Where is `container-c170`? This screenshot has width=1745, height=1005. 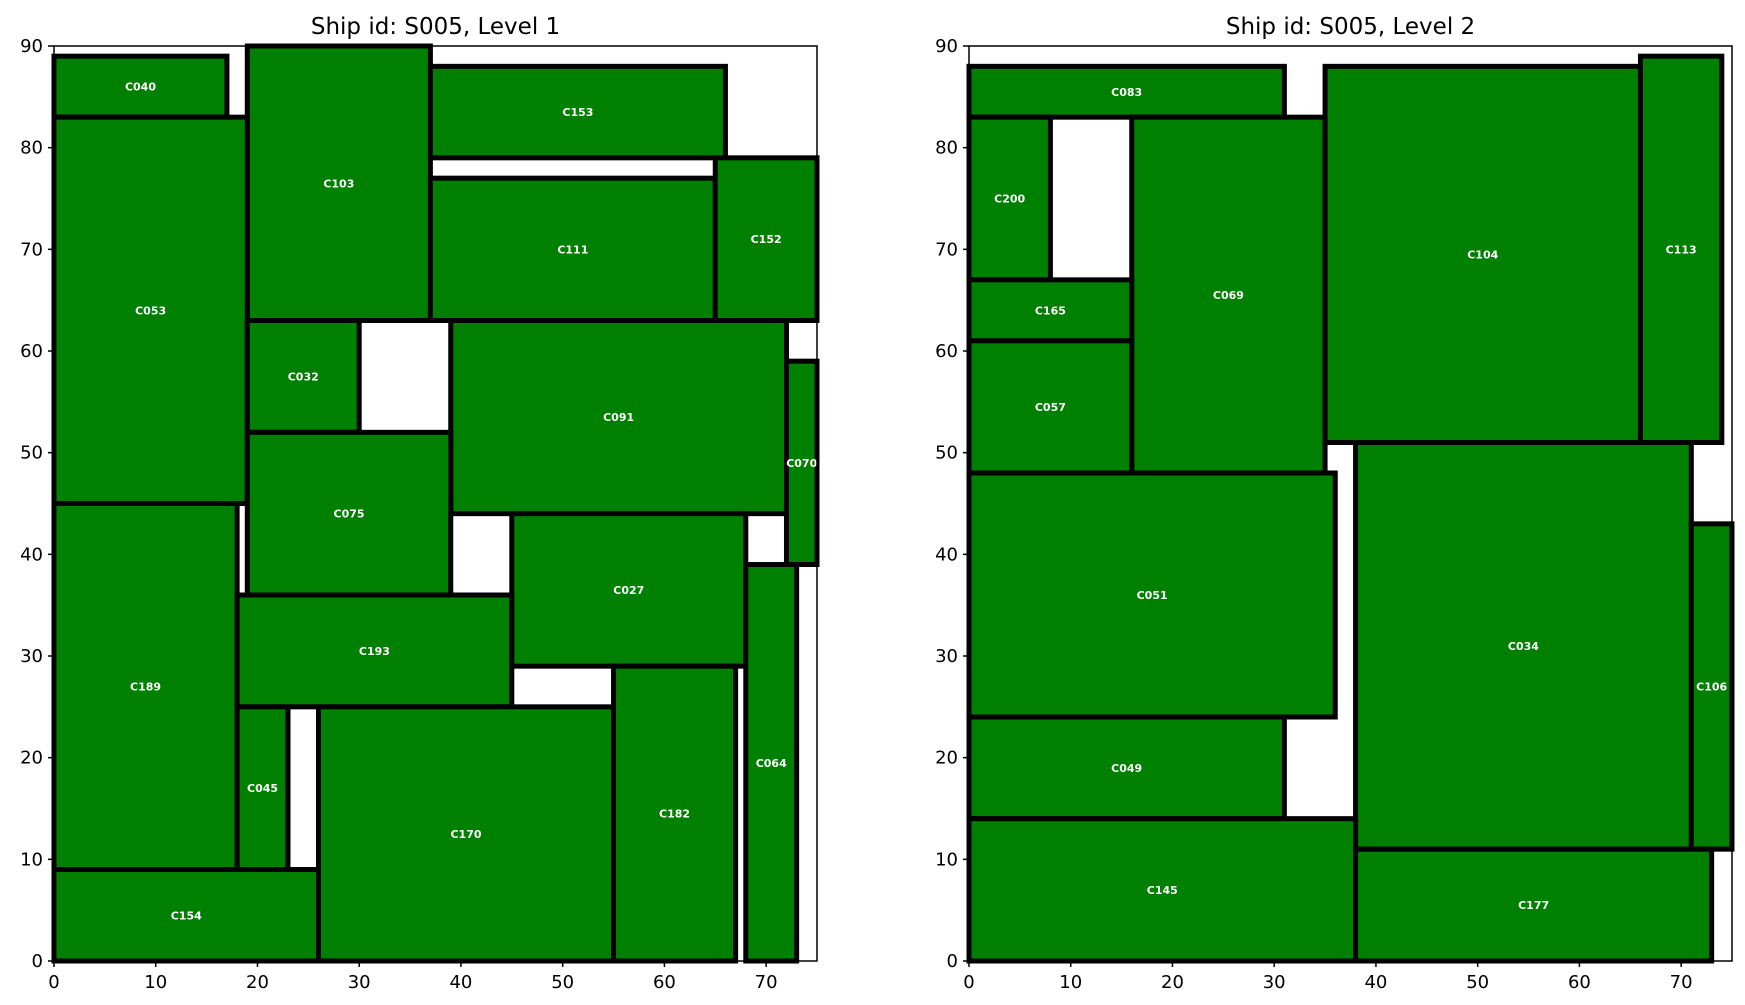
container-c170 is located at coordinates (466, 834).